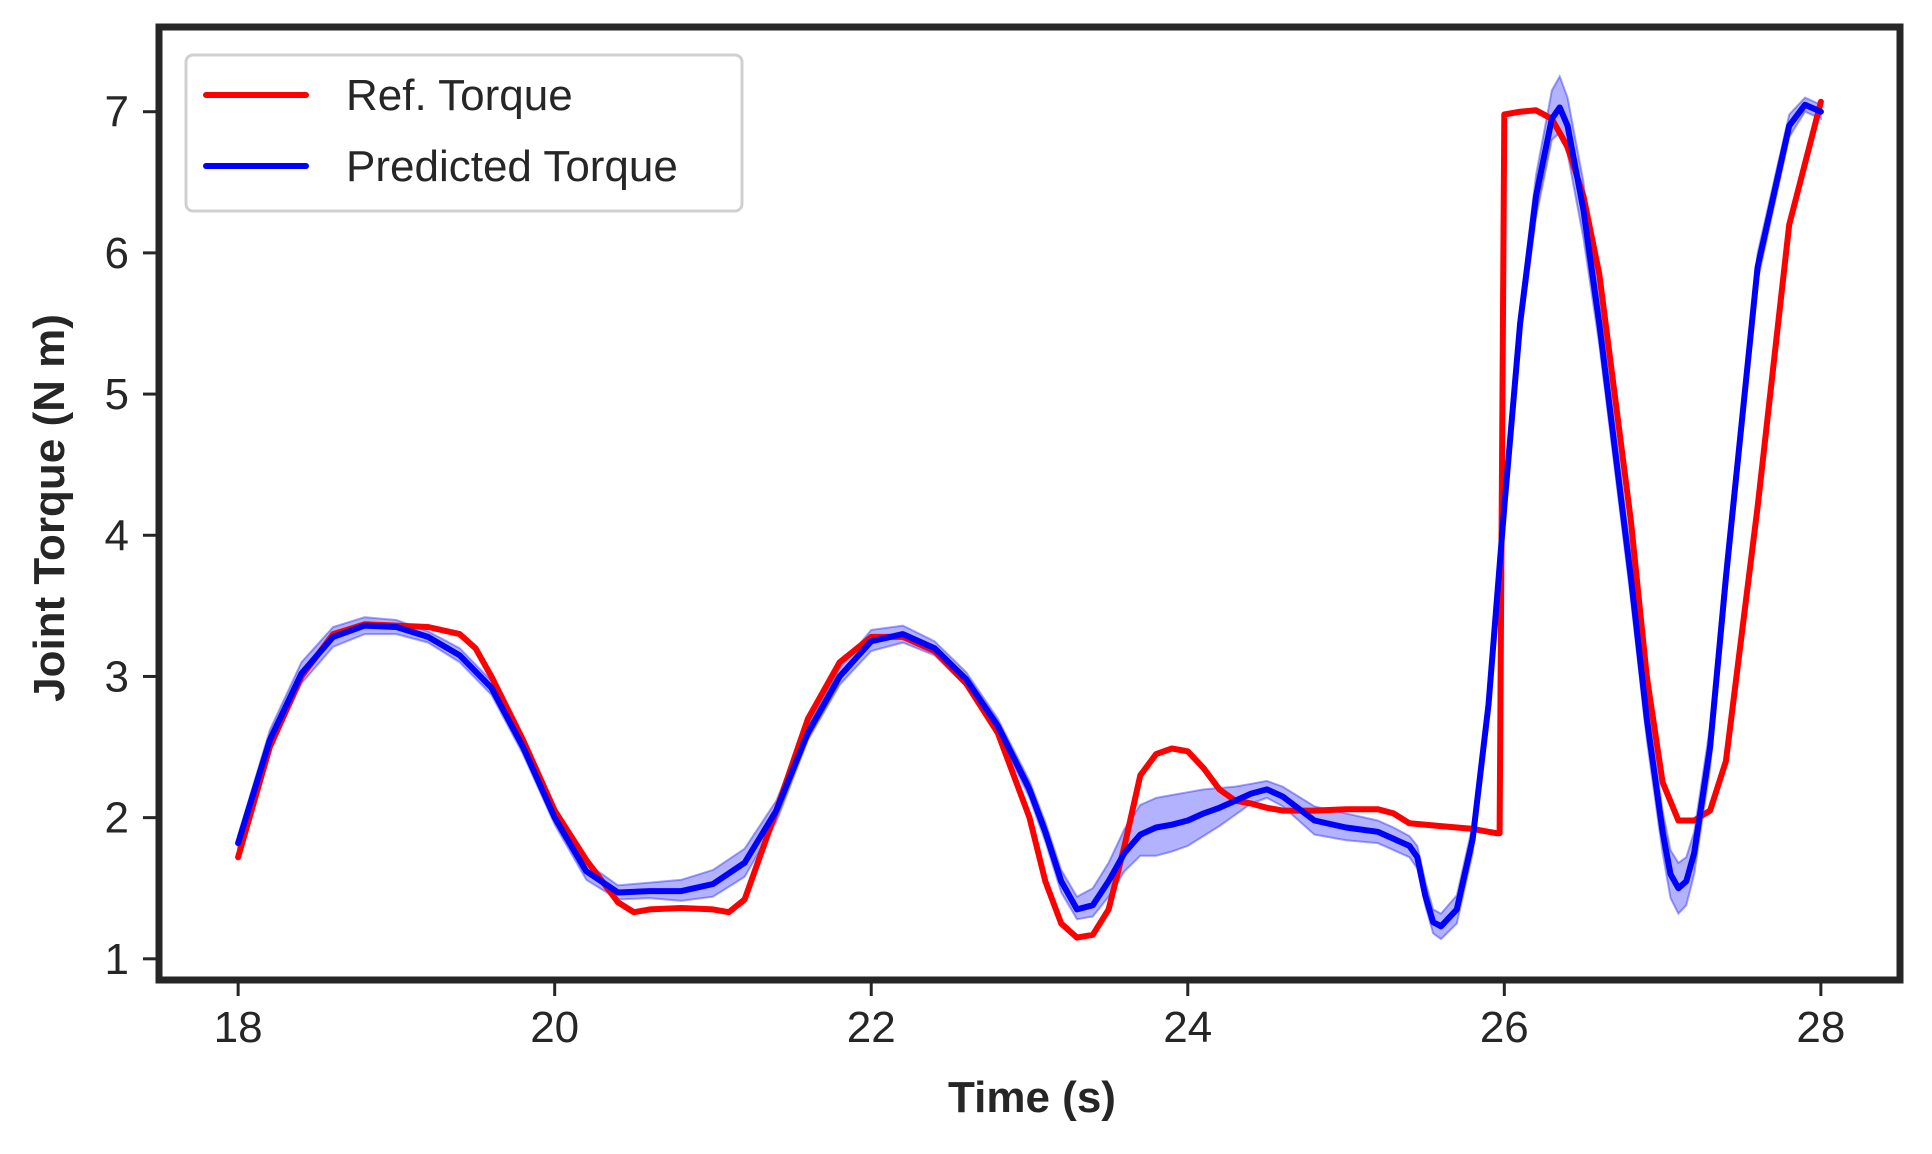  What do you see at coordinates (459, 95) in the screenshot?
I see `legend-label-ref-torque: Ref. Torque` at bounding box center [459, 95].